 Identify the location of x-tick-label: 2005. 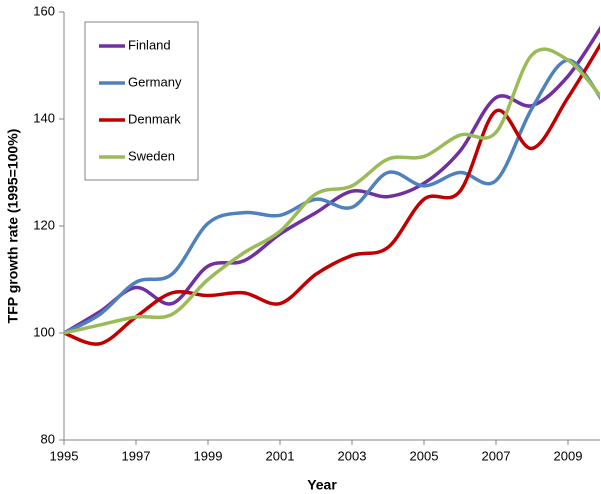
(424, 455).